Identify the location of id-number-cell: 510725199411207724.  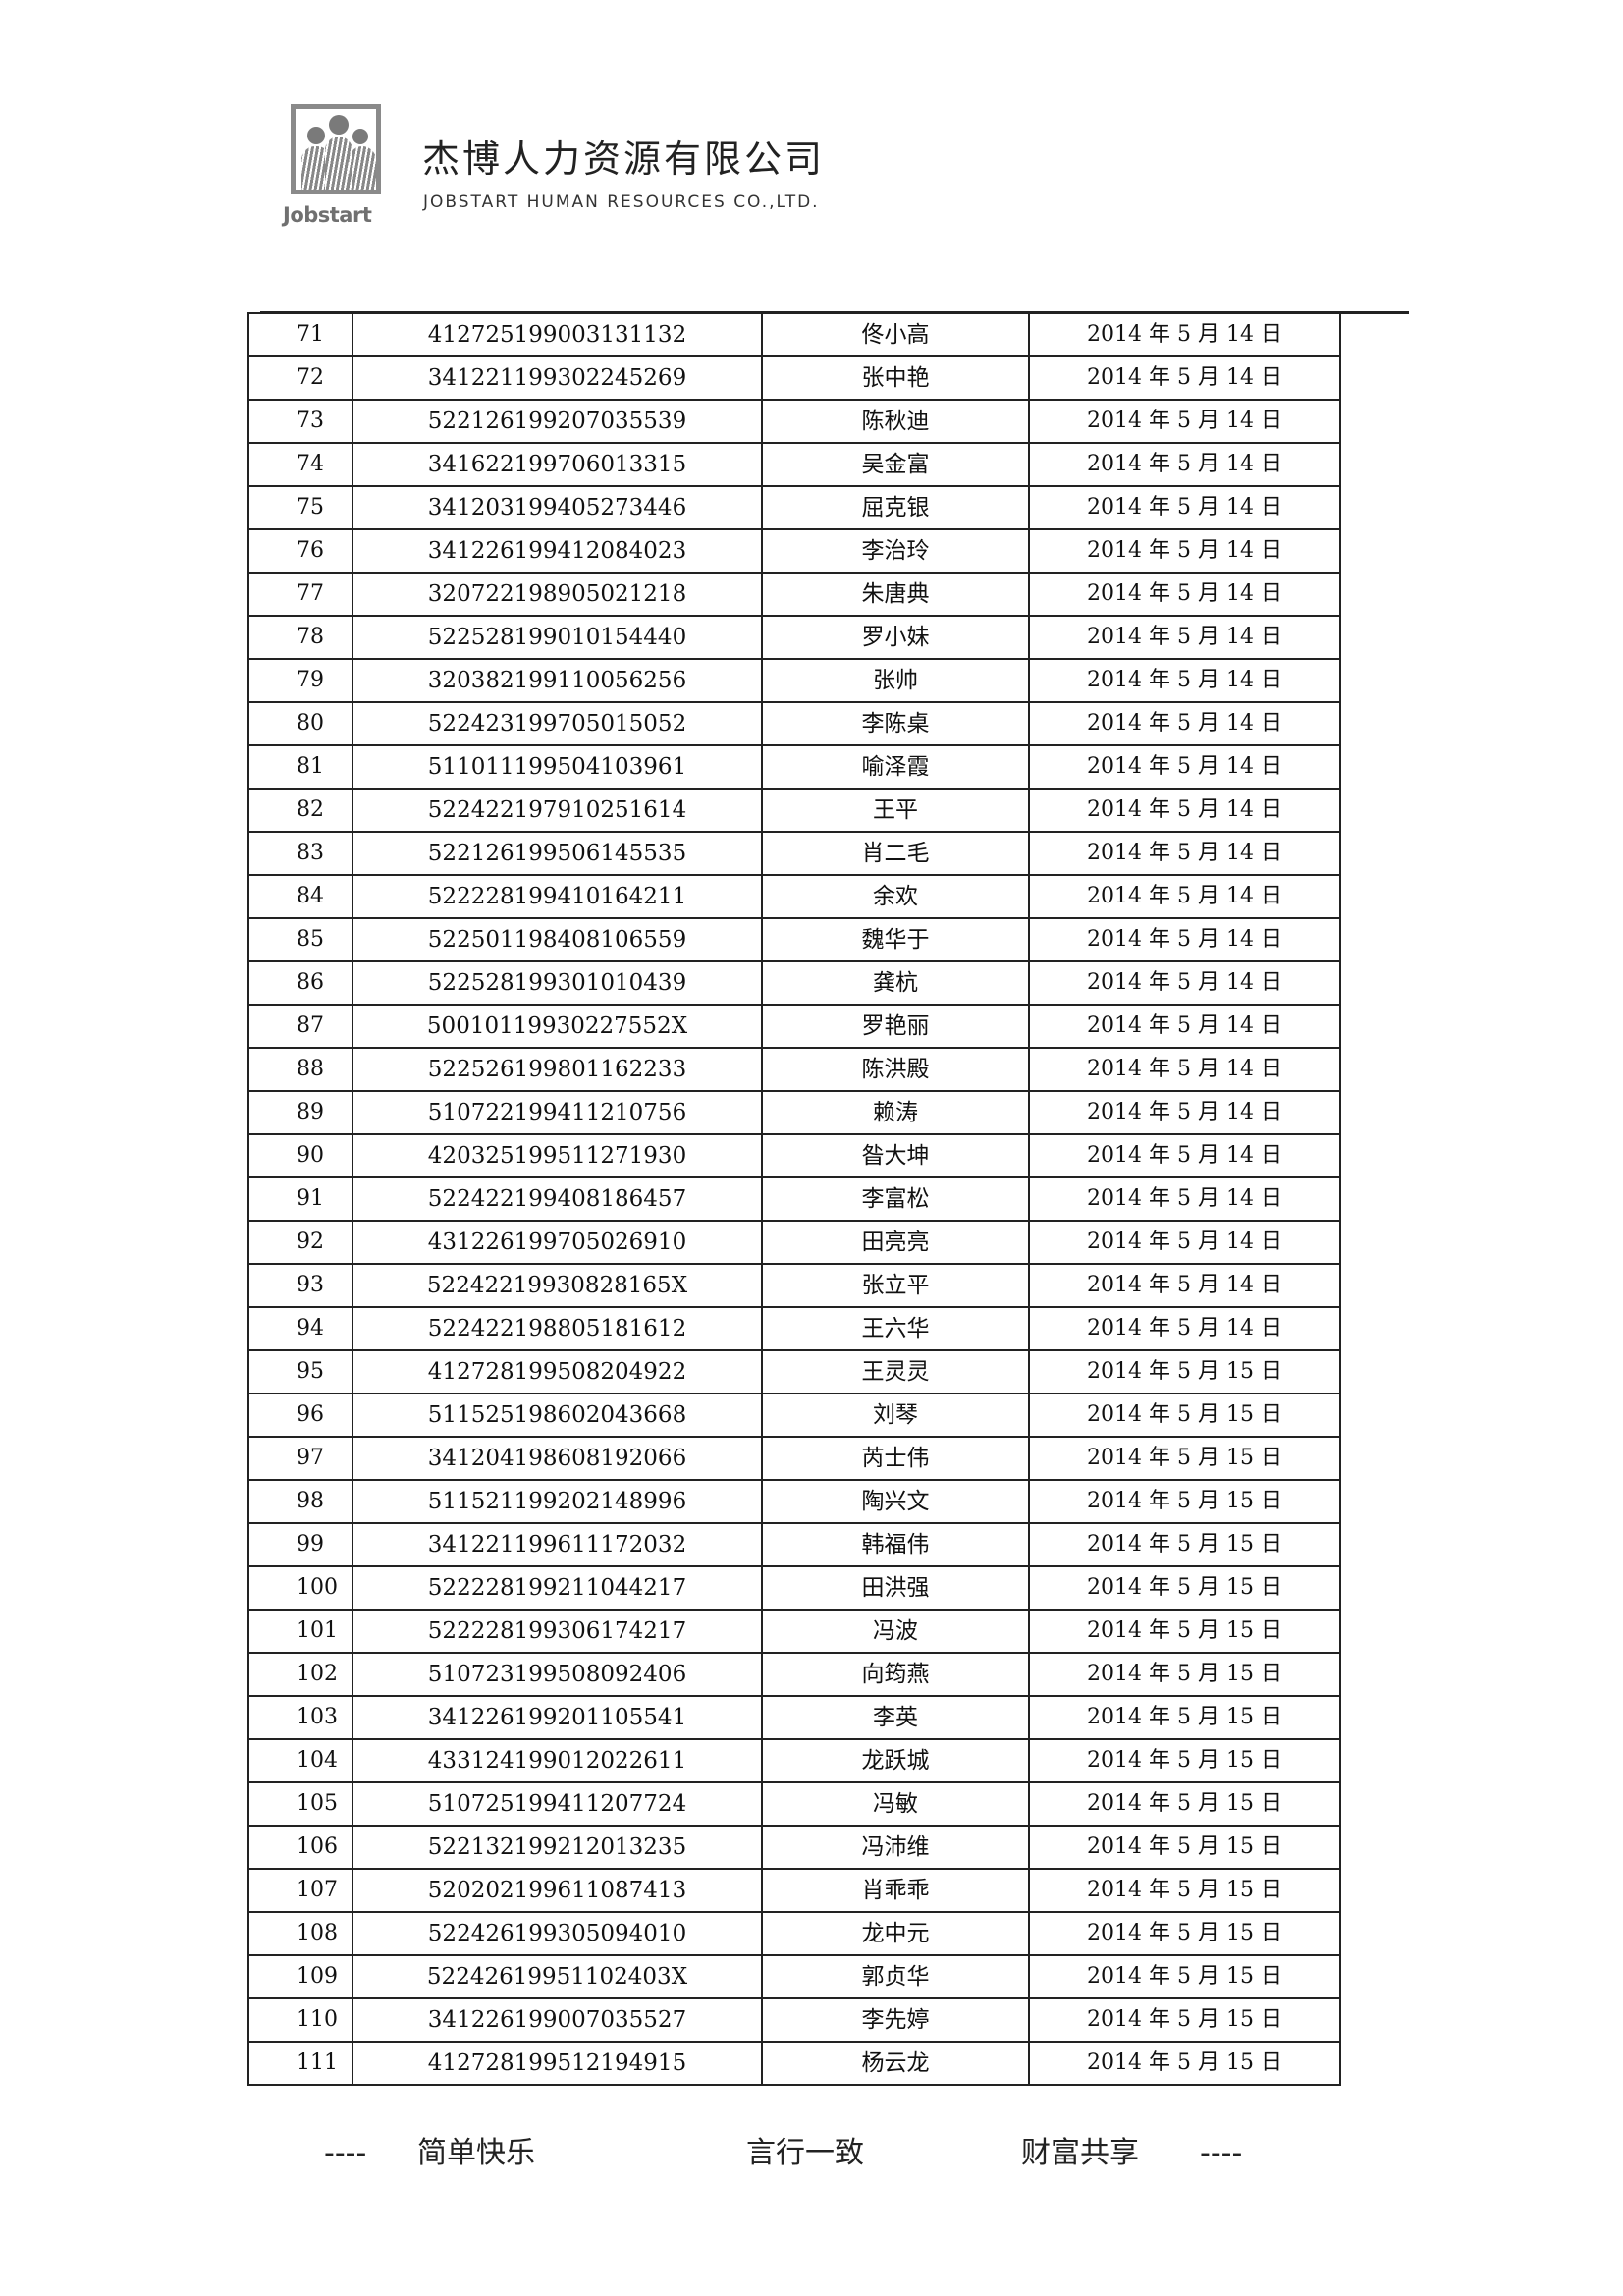
(558, 1804).